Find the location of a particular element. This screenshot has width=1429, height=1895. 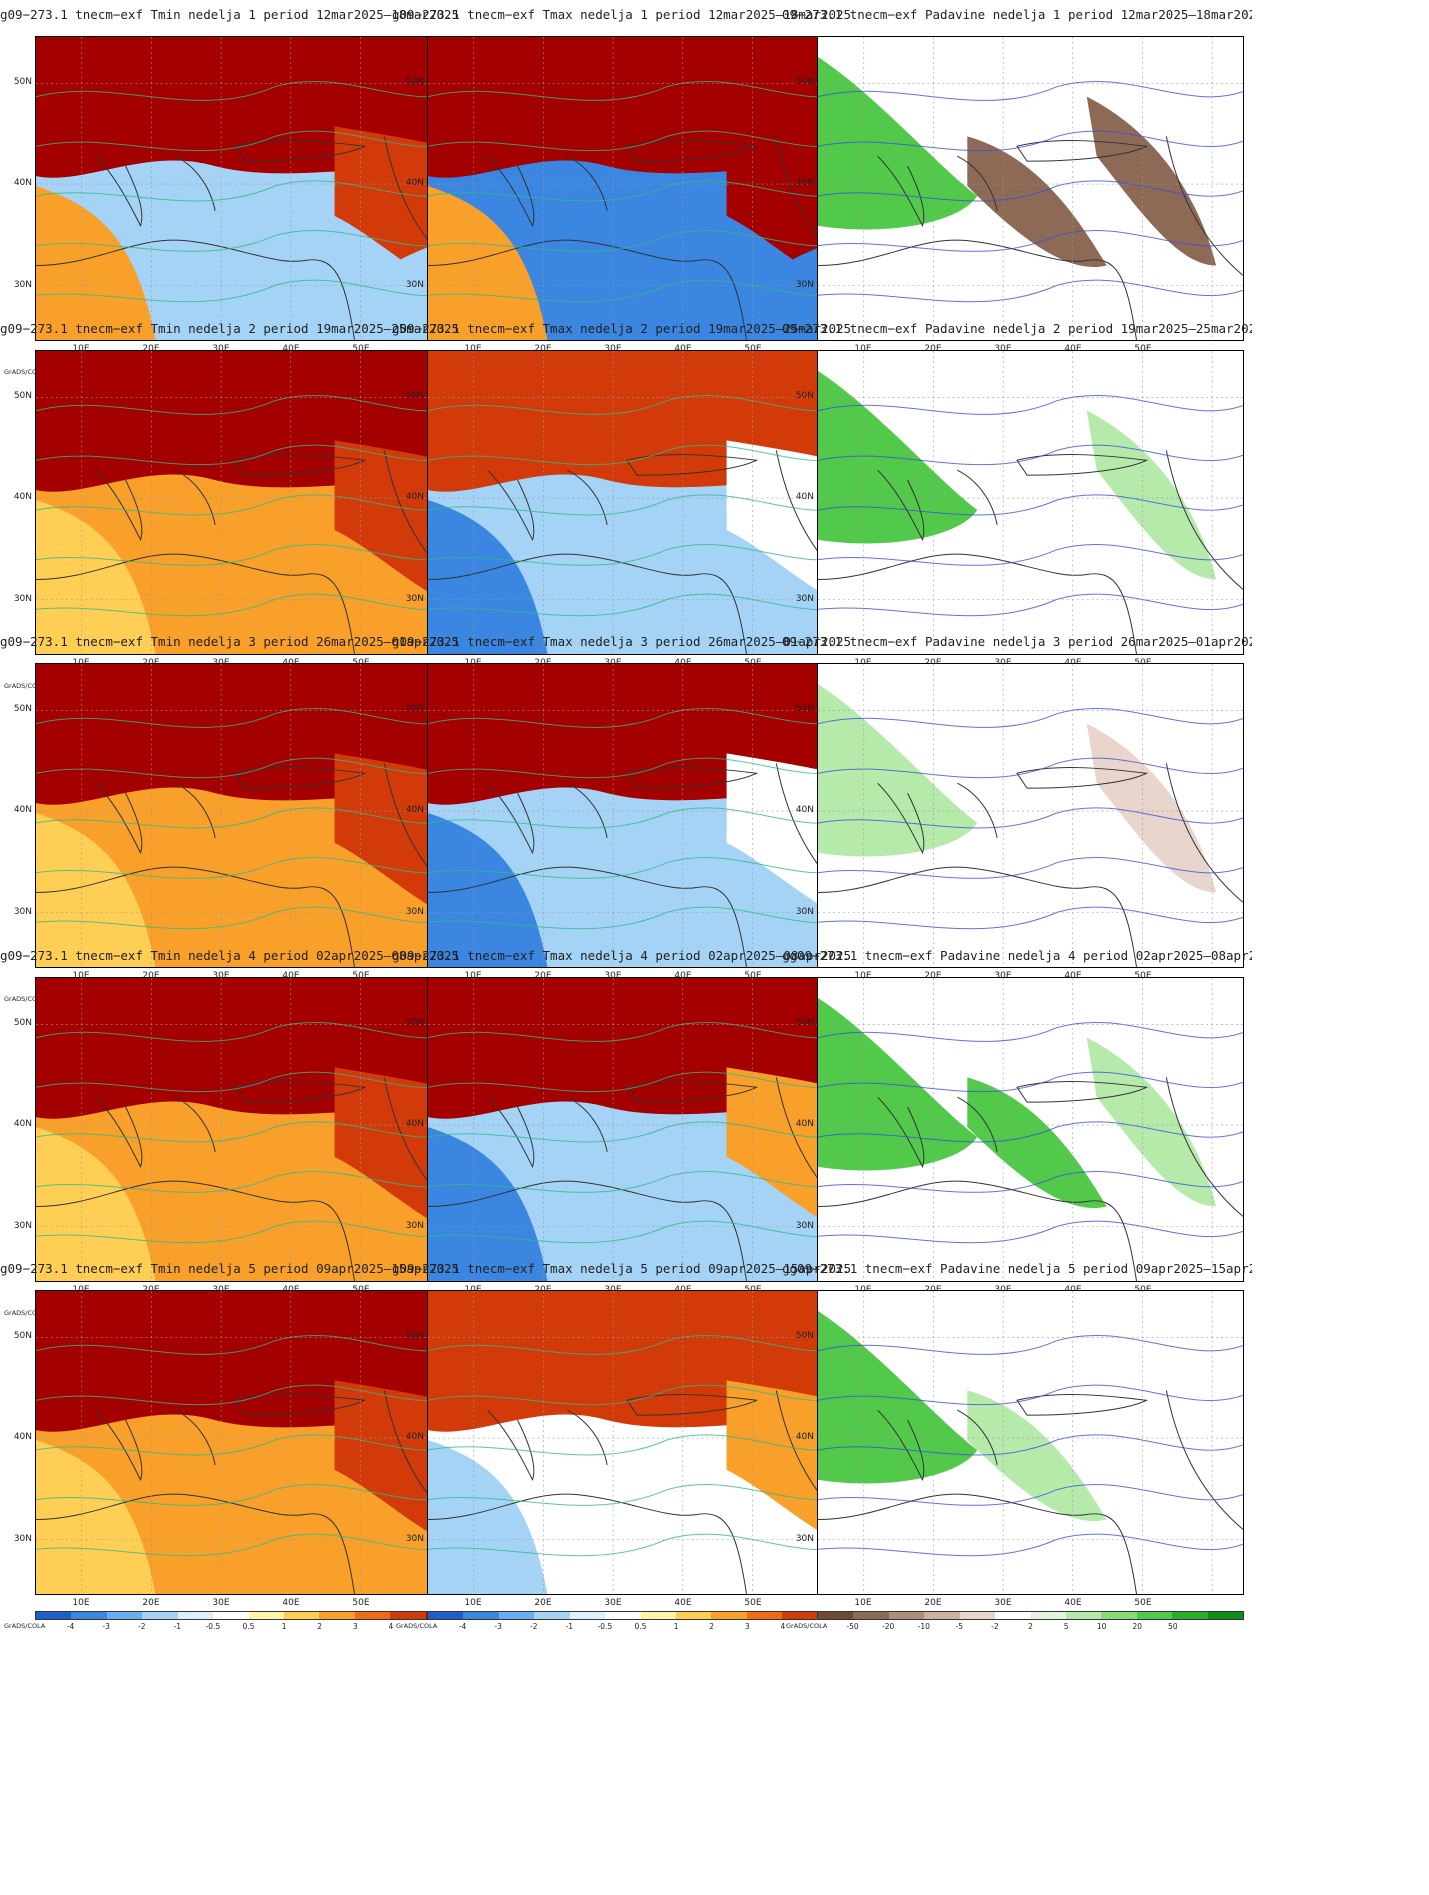

colorbar-tick-label: -50 is located at coordinates (852, 1626).